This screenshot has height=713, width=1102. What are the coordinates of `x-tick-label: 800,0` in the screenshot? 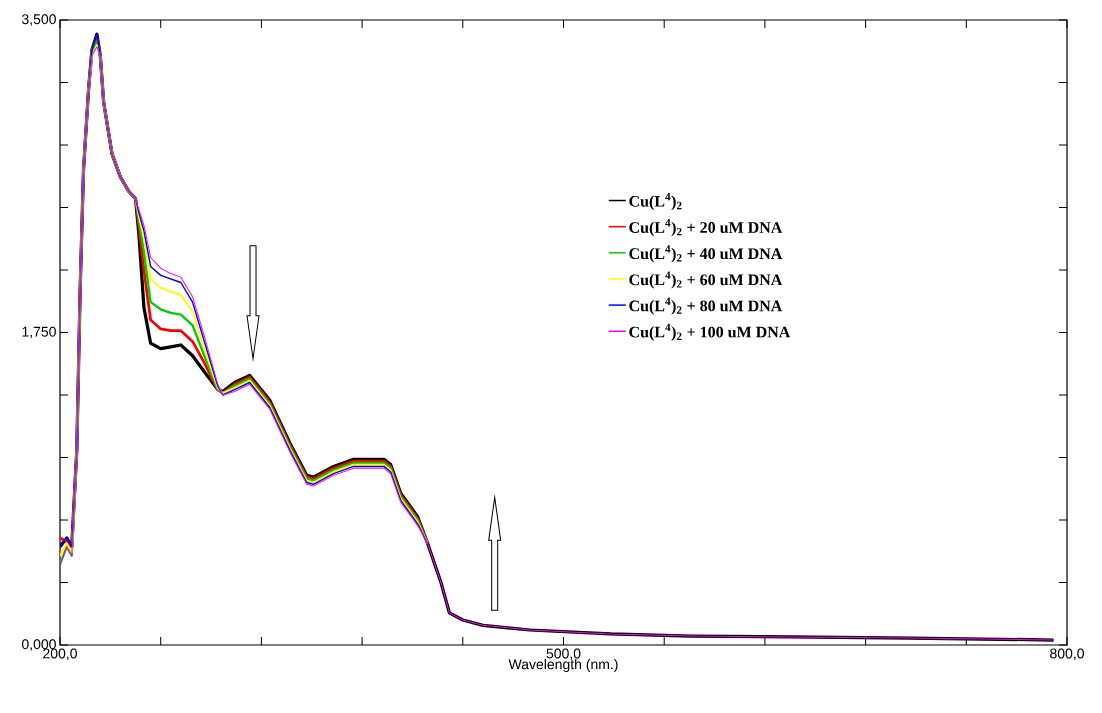 It's located at (1067, 654).